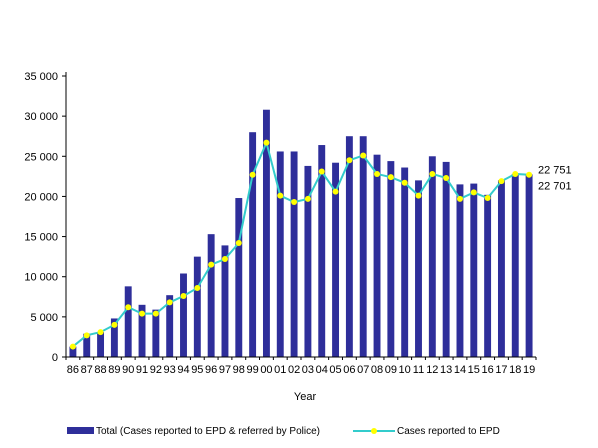  What do you see at coordinates (335, 370) in the screenshot?
I see `x-tick-label: 05` at bounding box center [335, 370].